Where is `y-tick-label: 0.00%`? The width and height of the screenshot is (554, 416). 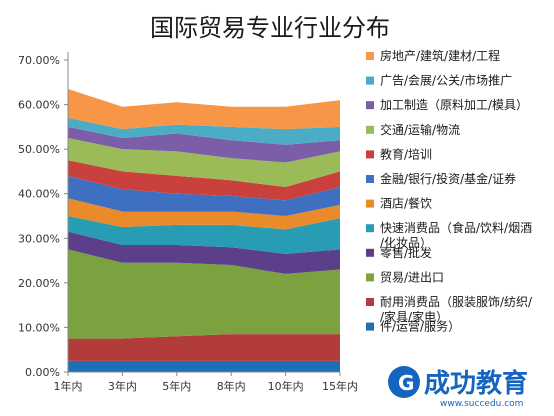 y-tick-label: 0.00% is located at coordinates (42, 372).